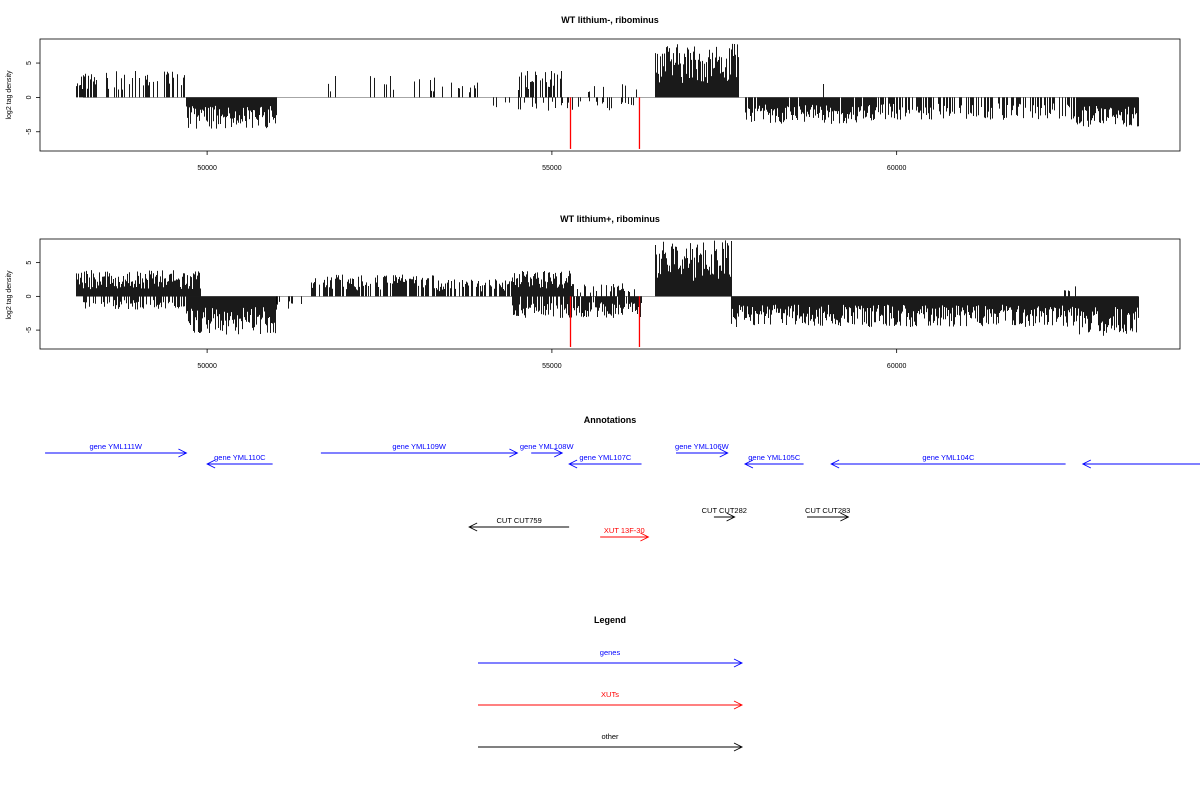  I want to click on feature-label: gene YML106W, so click(702, 446).